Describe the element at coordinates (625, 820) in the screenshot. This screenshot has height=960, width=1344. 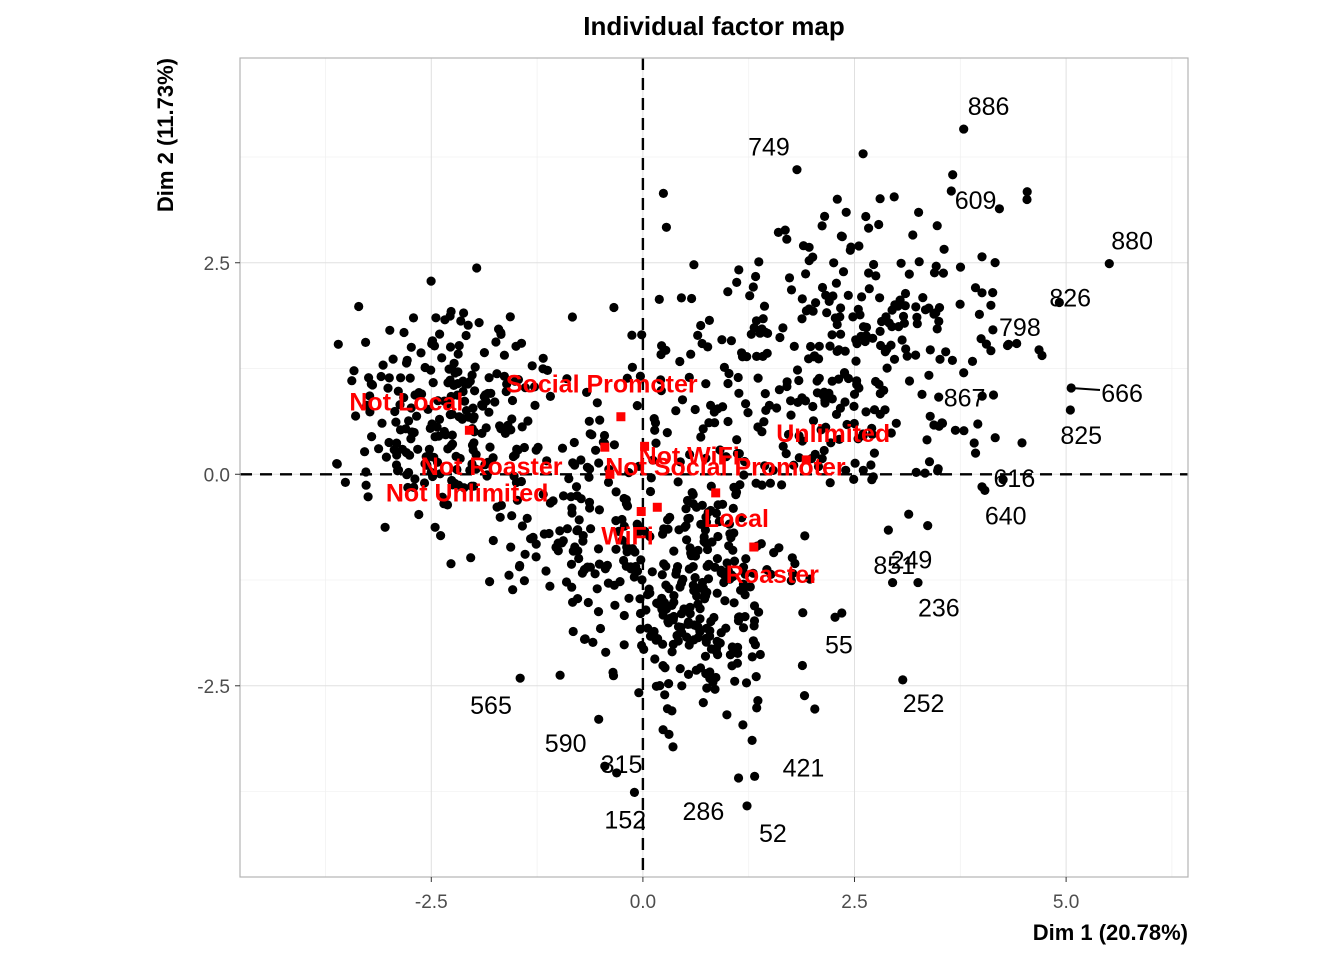
I see `individual-label: 152` at that location.